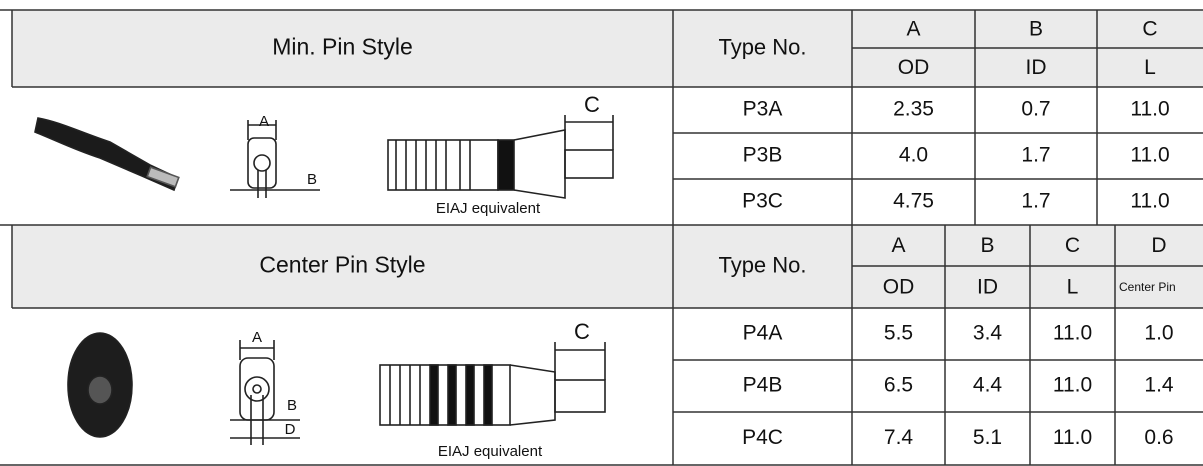  I want to click on column-dim: Center Pin, so click(1147, 287).